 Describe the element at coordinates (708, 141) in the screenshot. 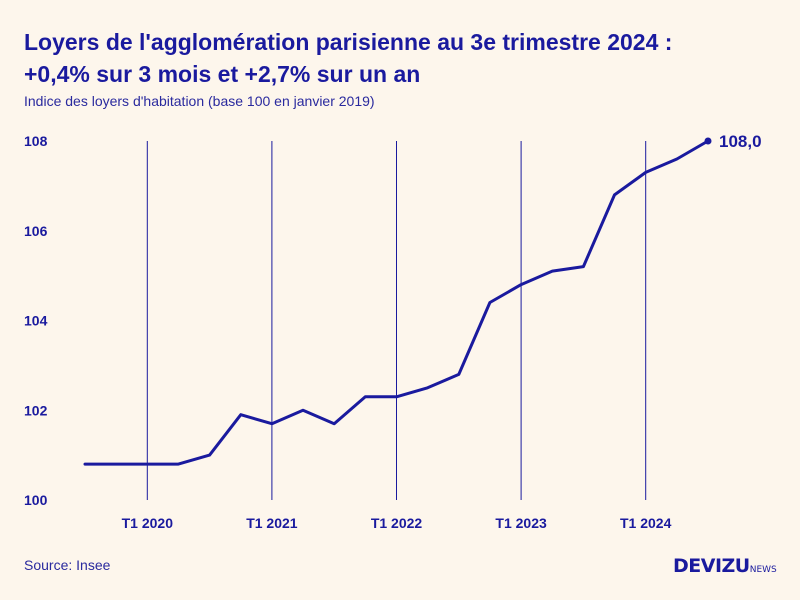

I see `series-end-point` at that location.